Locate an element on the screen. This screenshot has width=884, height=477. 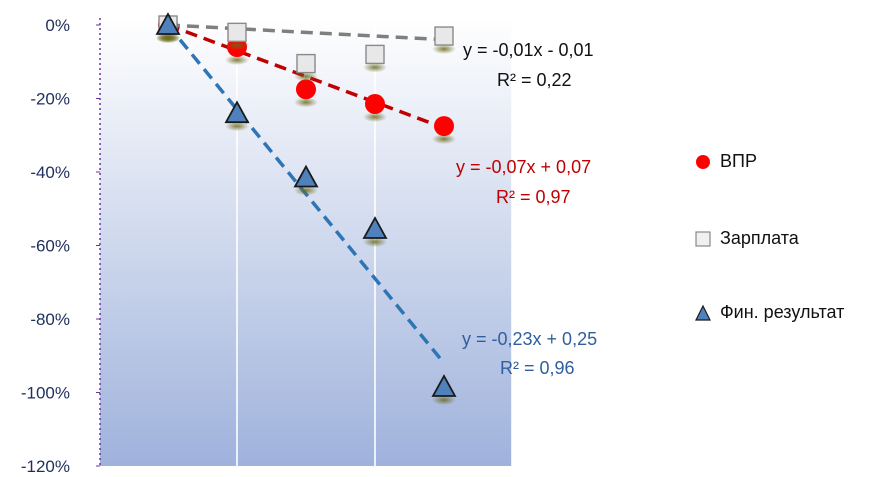
legend-label-fin: Фин. результат is located at coordinates (782, 312).